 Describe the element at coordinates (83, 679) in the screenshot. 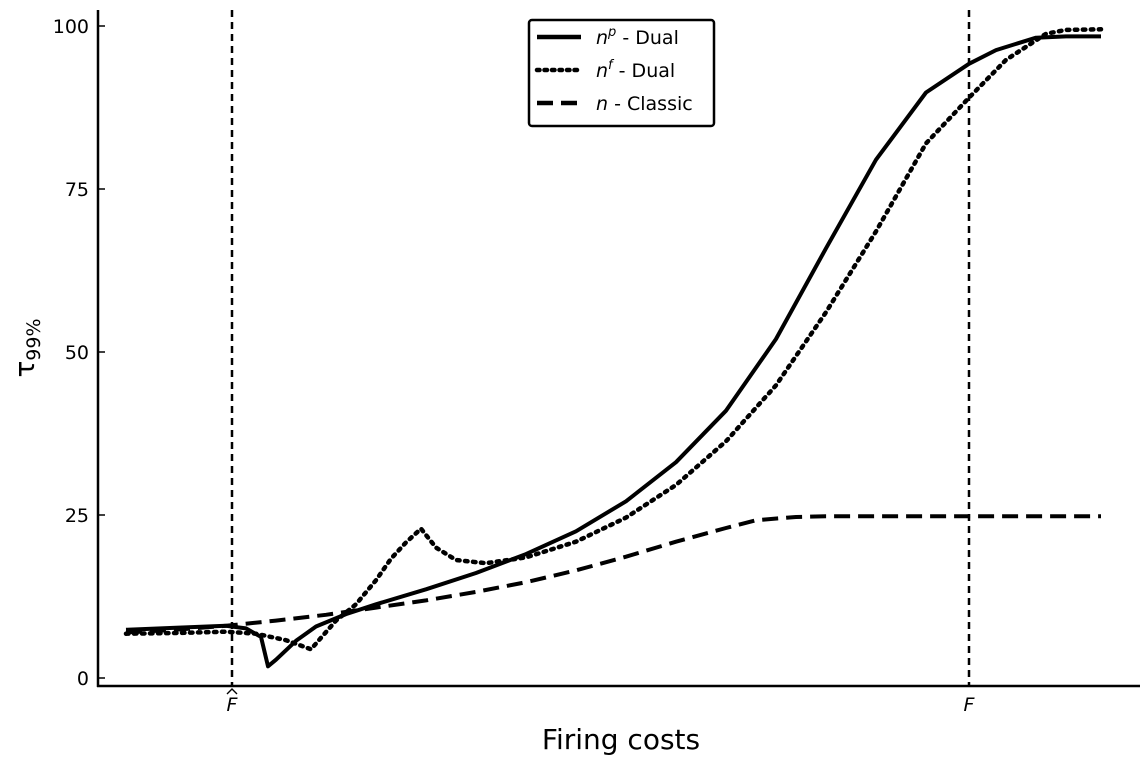

I see `y-tick-label: 0` at that location.